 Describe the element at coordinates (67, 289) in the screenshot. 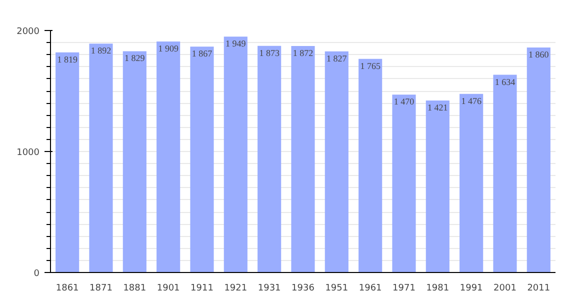

I see `x-tick-label: 1861` at that location.